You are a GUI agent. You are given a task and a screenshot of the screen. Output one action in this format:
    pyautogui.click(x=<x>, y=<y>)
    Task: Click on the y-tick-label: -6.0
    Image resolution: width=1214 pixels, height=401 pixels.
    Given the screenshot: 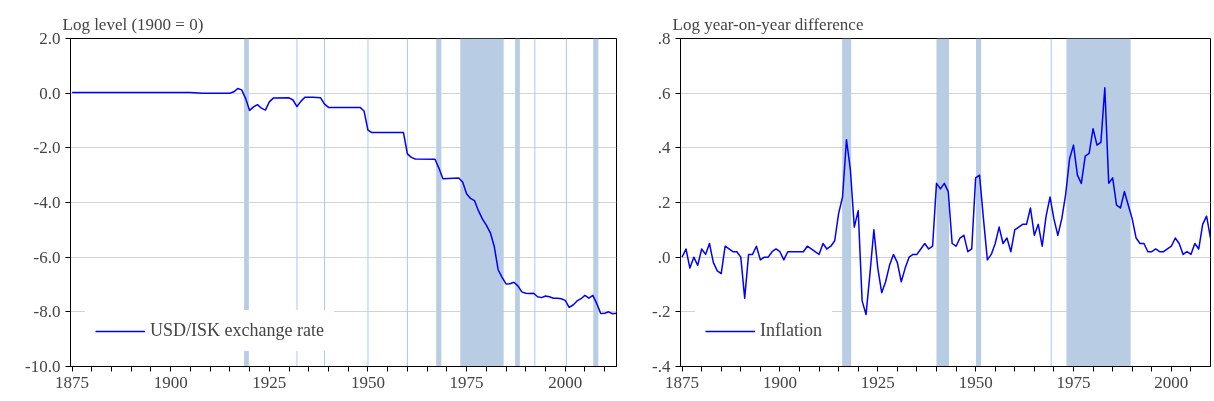 What is the action you would take?
    pyautogui.click(x=47, y=257)
    